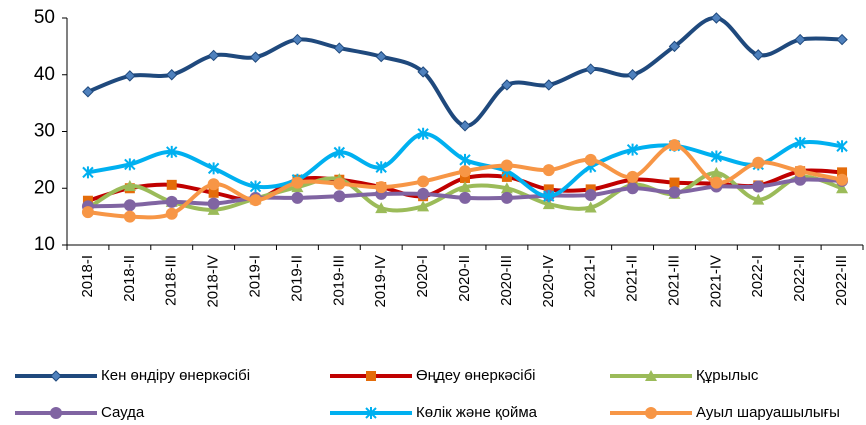 This screenshot has height=425, width=866. I want to click on x-tick-label: 2020-II, so click(464, 278).